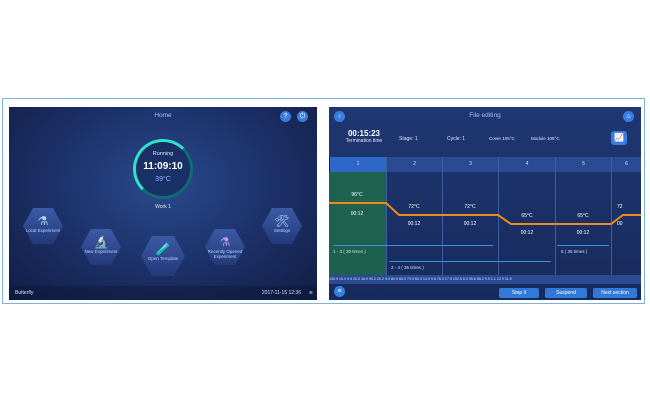  What do you see at coordinates (574, 251) in the screenshot?
I see `cycle-range-3: 5 ( 35 times )` at bounding box center [574, 251].